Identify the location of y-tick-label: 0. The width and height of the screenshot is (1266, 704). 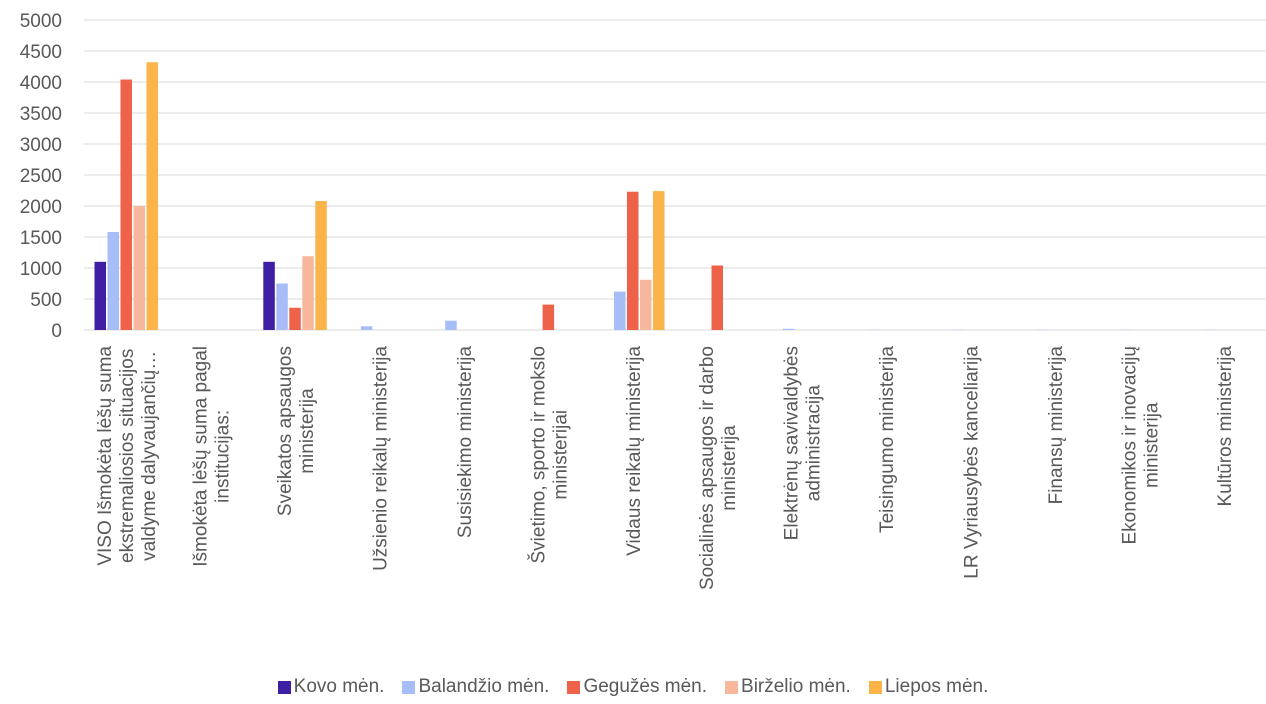
(56, 331).